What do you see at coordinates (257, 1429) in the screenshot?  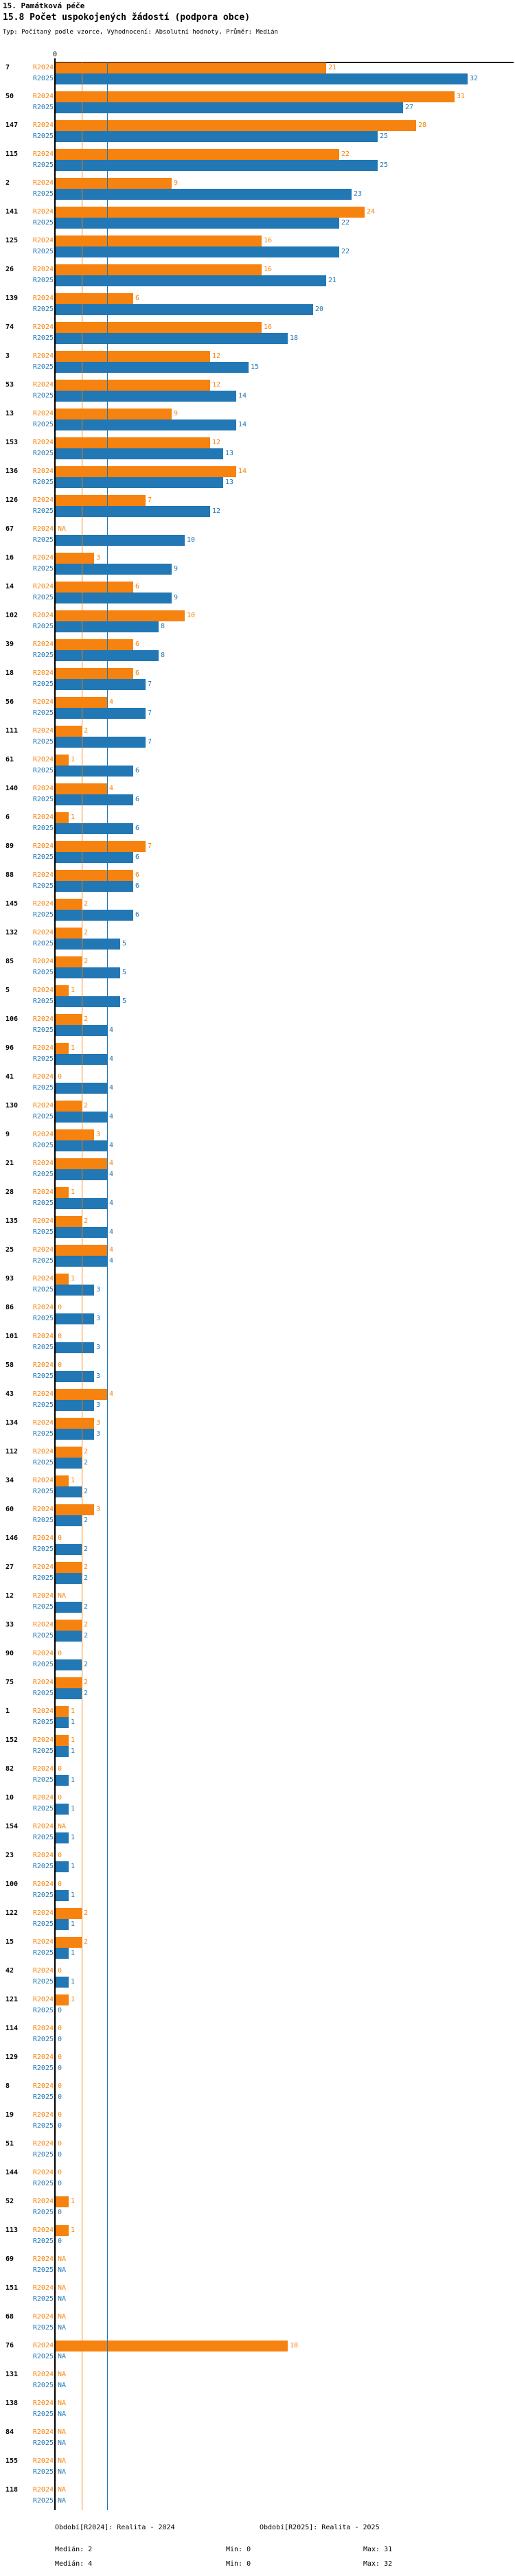 I see `bar-group: 134 R2024 3 R2025 3` at bounding box center [257, 1429].